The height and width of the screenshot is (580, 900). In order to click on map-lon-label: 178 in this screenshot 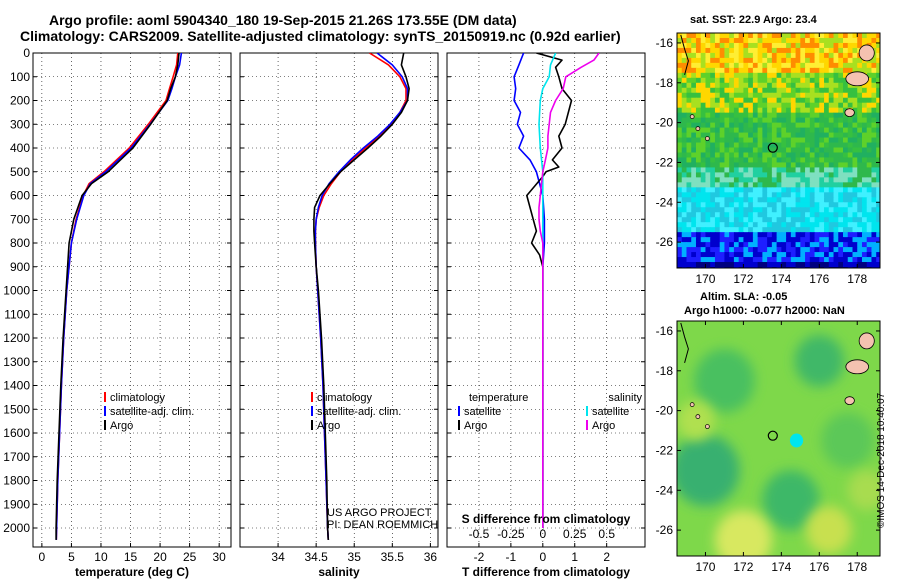, I will do `click(857, 567)`.